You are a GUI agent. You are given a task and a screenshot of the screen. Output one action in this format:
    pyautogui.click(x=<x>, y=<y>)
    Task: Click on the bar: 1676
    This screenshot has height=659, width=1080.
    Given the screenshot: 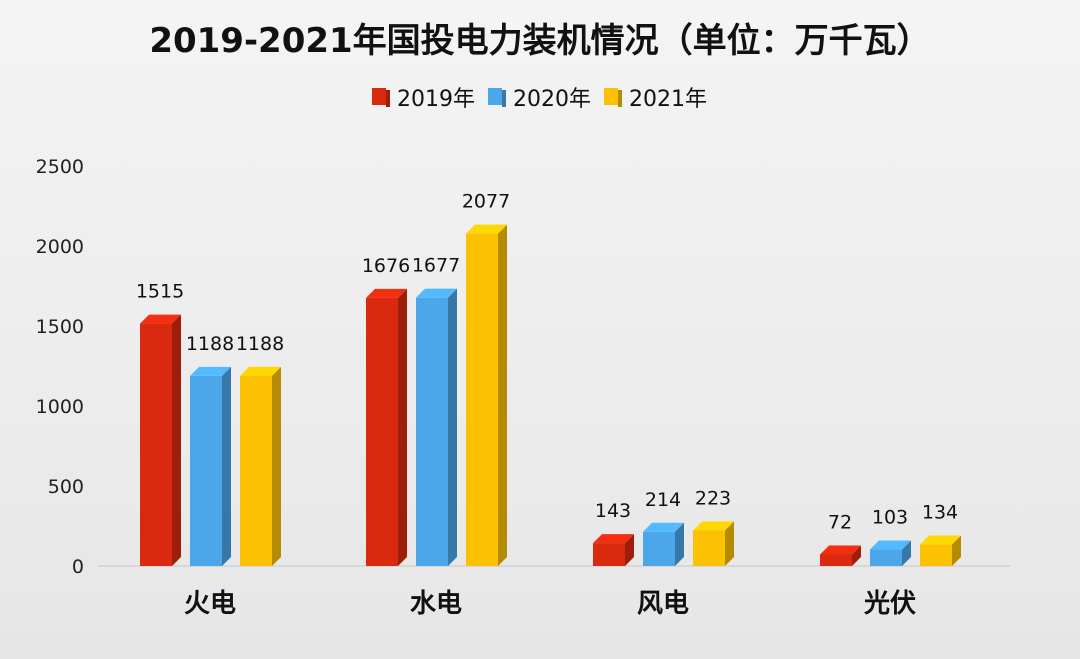 What is the action you would take?
    pyautogui.click(x=386, y=410)
    